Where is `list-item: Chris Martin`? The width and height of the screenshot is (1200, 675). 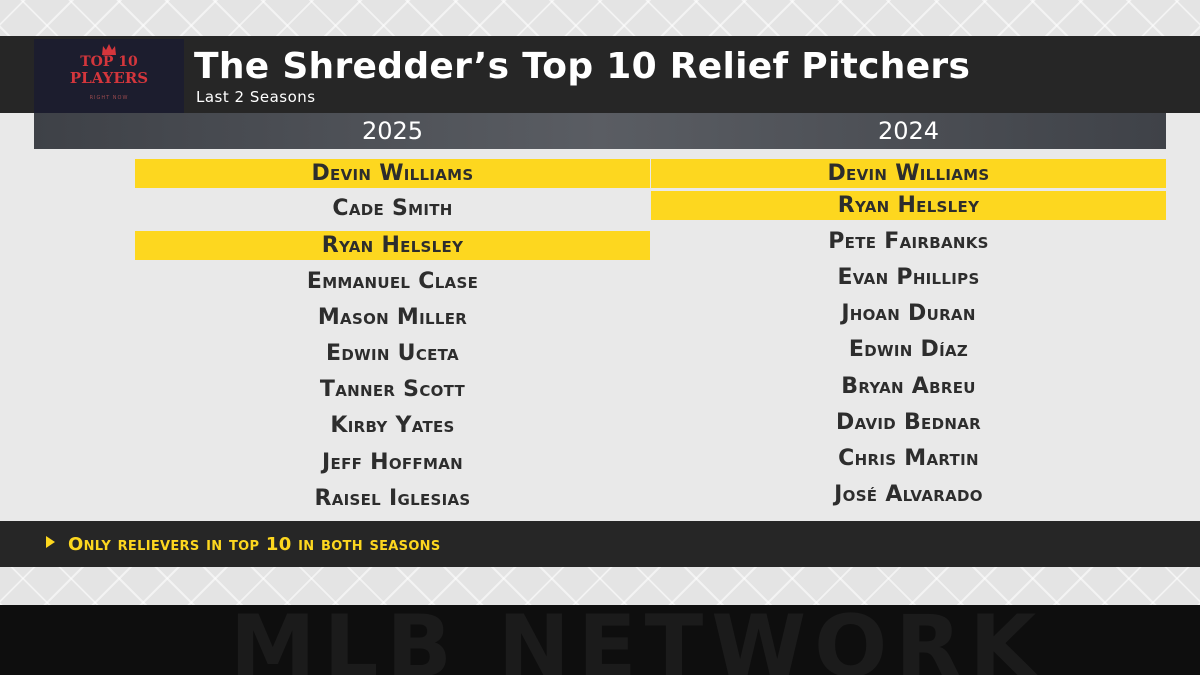
list-item: Chris Martin is located at coordinates (908, 458).